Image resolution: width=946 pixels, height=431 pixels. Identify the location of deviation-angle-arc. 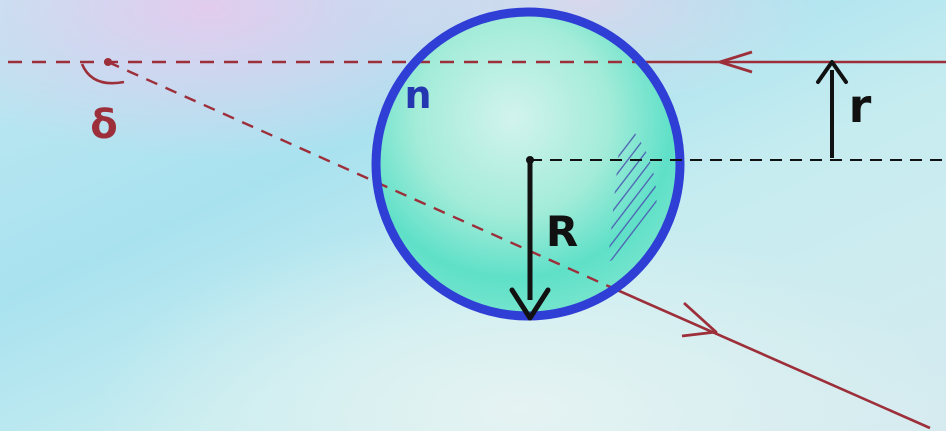
(102, 74).